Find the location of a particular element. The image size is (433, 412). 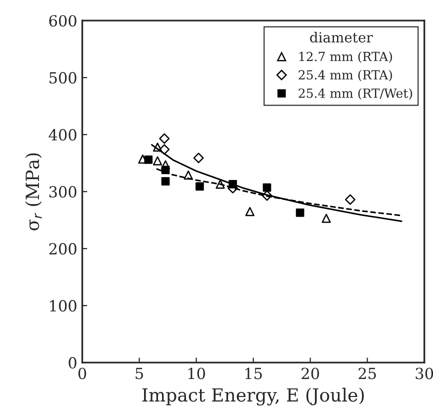

x-axis-title: Impact Energy, E (Joule) is located at coordinates (253, 397).